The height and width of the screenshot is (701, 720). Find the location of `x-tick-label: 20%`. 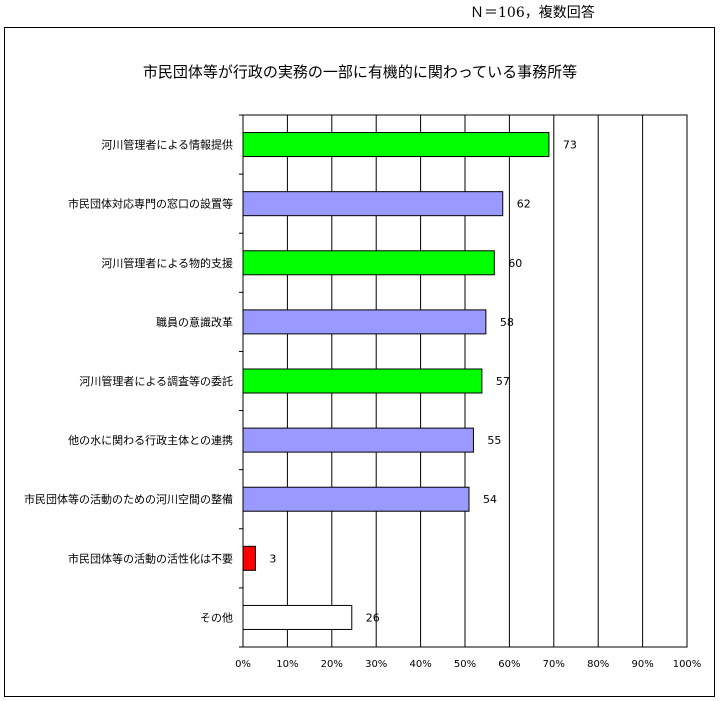

x-tick-label: 20% is located at coordinates (332, 664).